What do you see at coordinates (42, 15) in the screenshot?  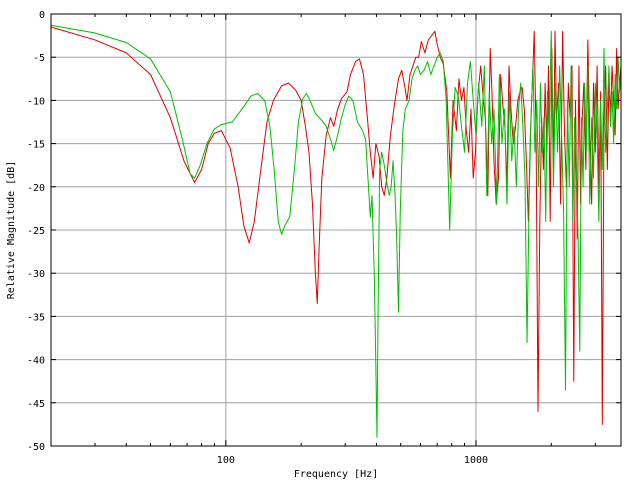 I see `y-tick-label: 0` at bounding box center [42, 15].